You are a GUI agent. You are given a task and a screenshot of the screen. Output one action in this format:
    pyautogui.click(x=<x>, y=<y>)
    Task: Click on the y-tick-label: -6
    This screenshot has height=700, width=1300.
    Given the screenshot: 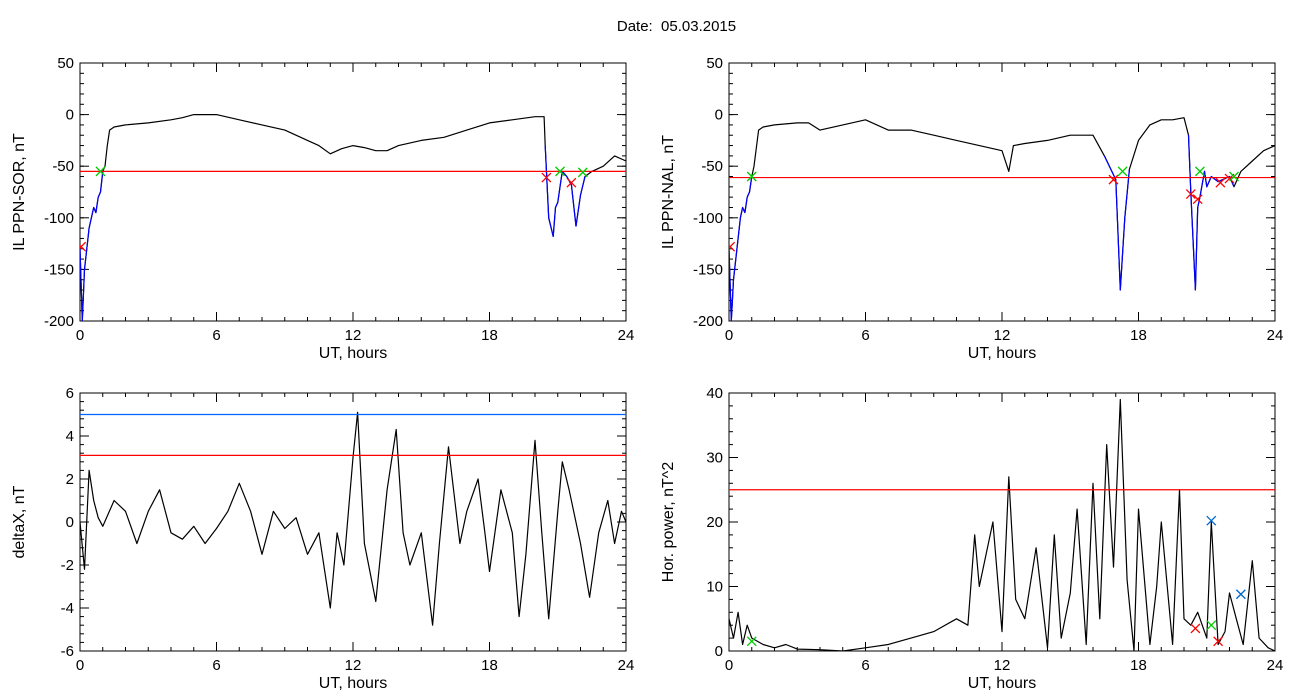 What is the action you would take?
    pyautogui.click(x=67, y=651)
    